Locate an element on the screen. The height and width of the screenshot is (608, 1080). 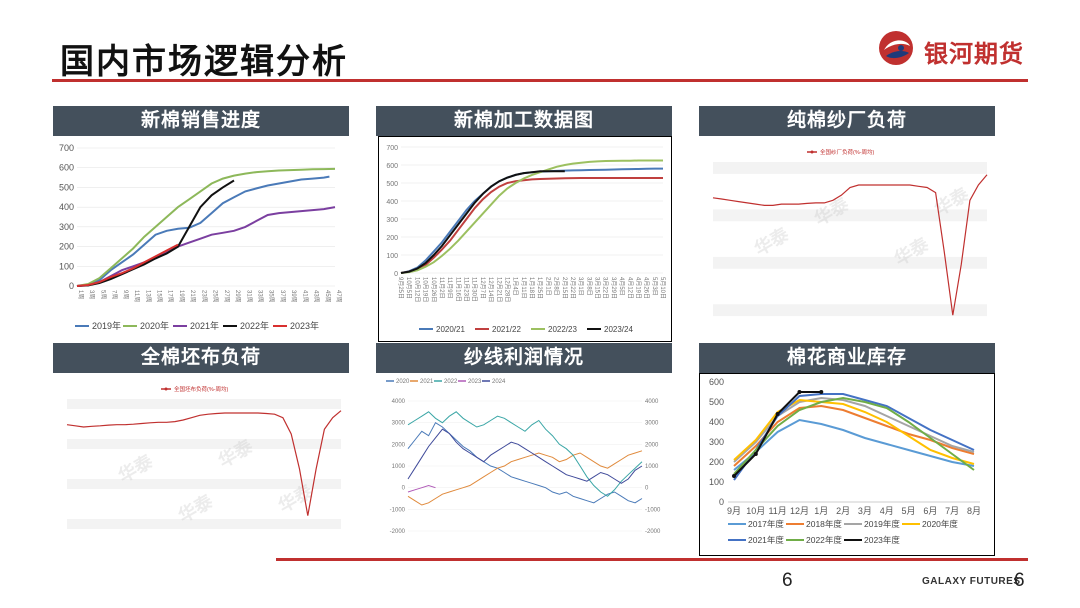
x-tick-label: 12月7日 is located at coordinates (482, 288).